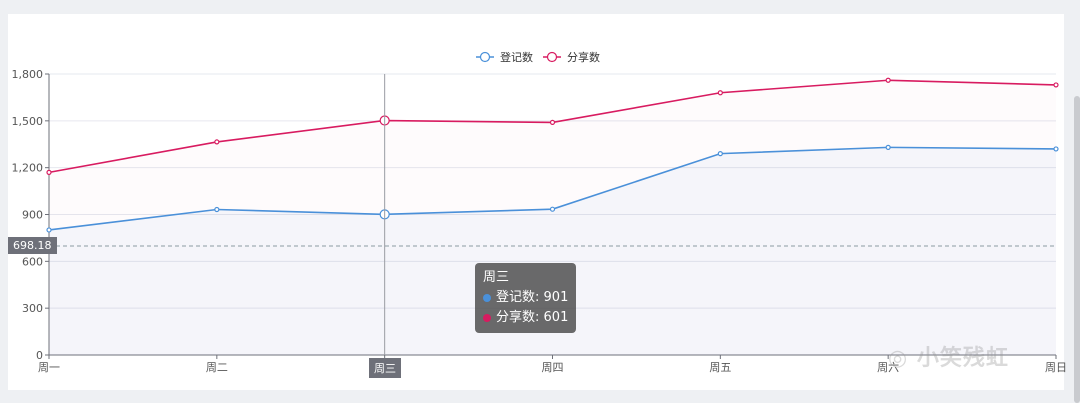 The width and height of the screenshot is (1080, 403). I want to click on tooltip: 周三 登记数: 901 分享数: 601, so click(526, 298).